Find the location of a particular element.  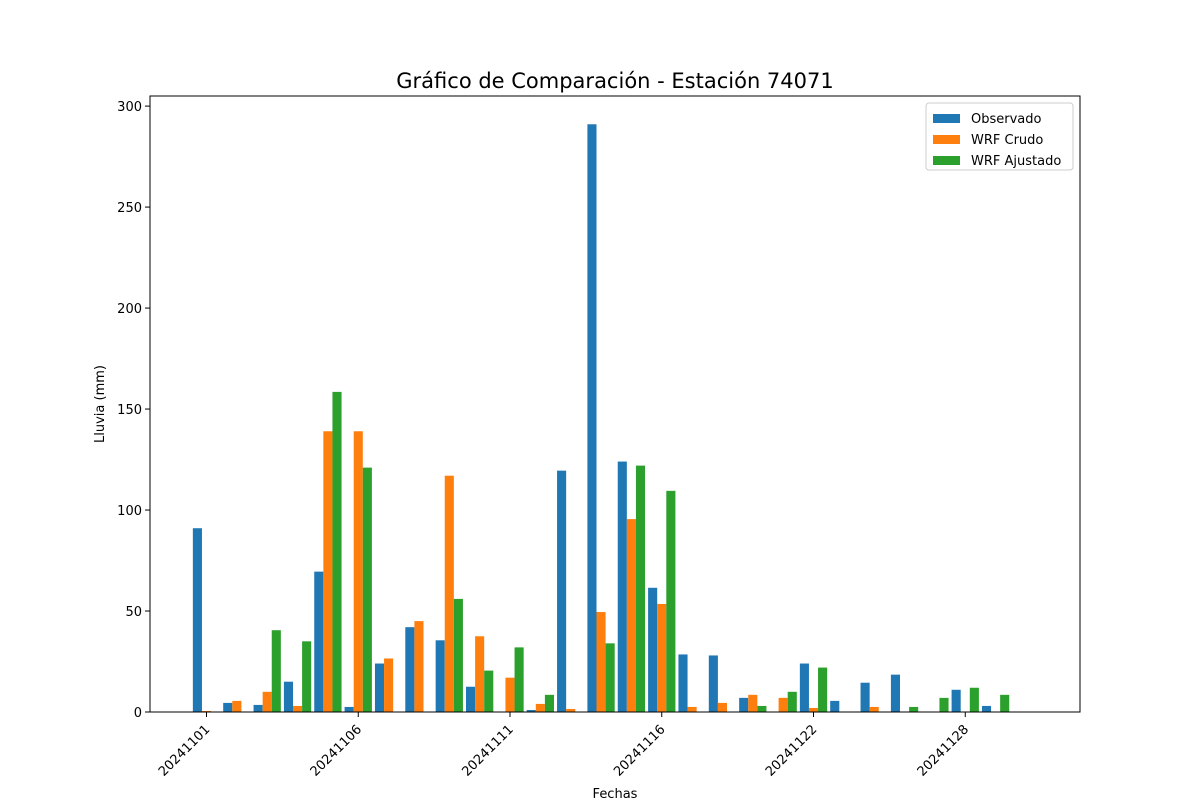

x-tick-label: 20241128 is located at coordinates (943, 750).